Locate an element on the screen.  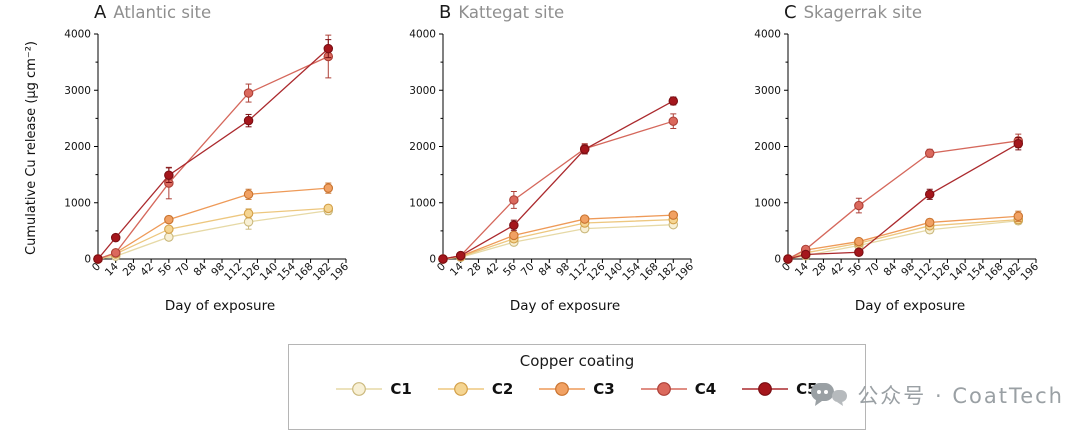
legend-item-c5: C5 is located at coordinates (780, 389).